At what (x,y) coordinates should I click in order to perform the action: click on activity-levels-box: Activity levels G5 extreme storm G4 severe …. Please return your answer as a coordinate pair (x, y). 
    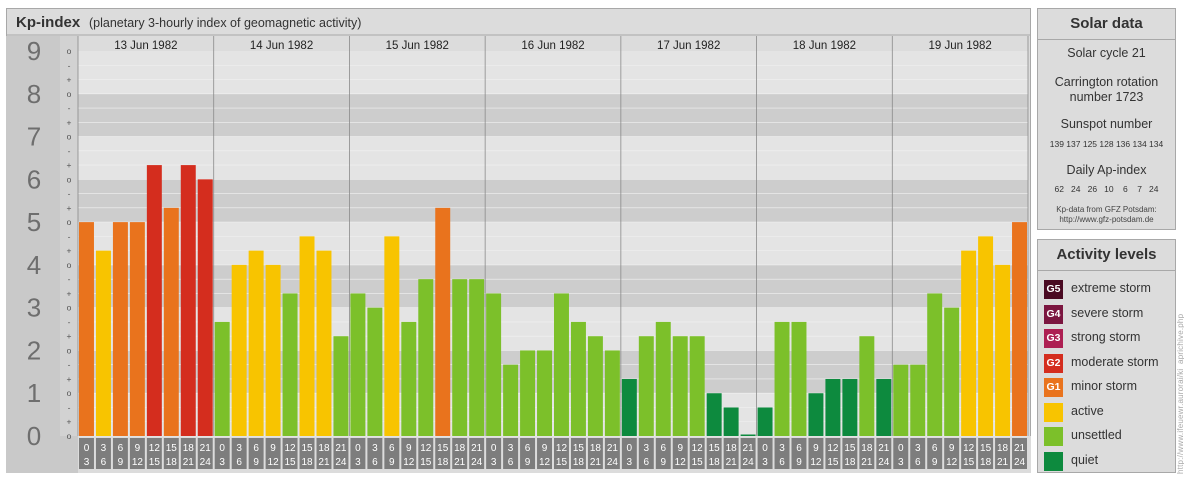
    Looking at the image, I should click on (1106, 356).